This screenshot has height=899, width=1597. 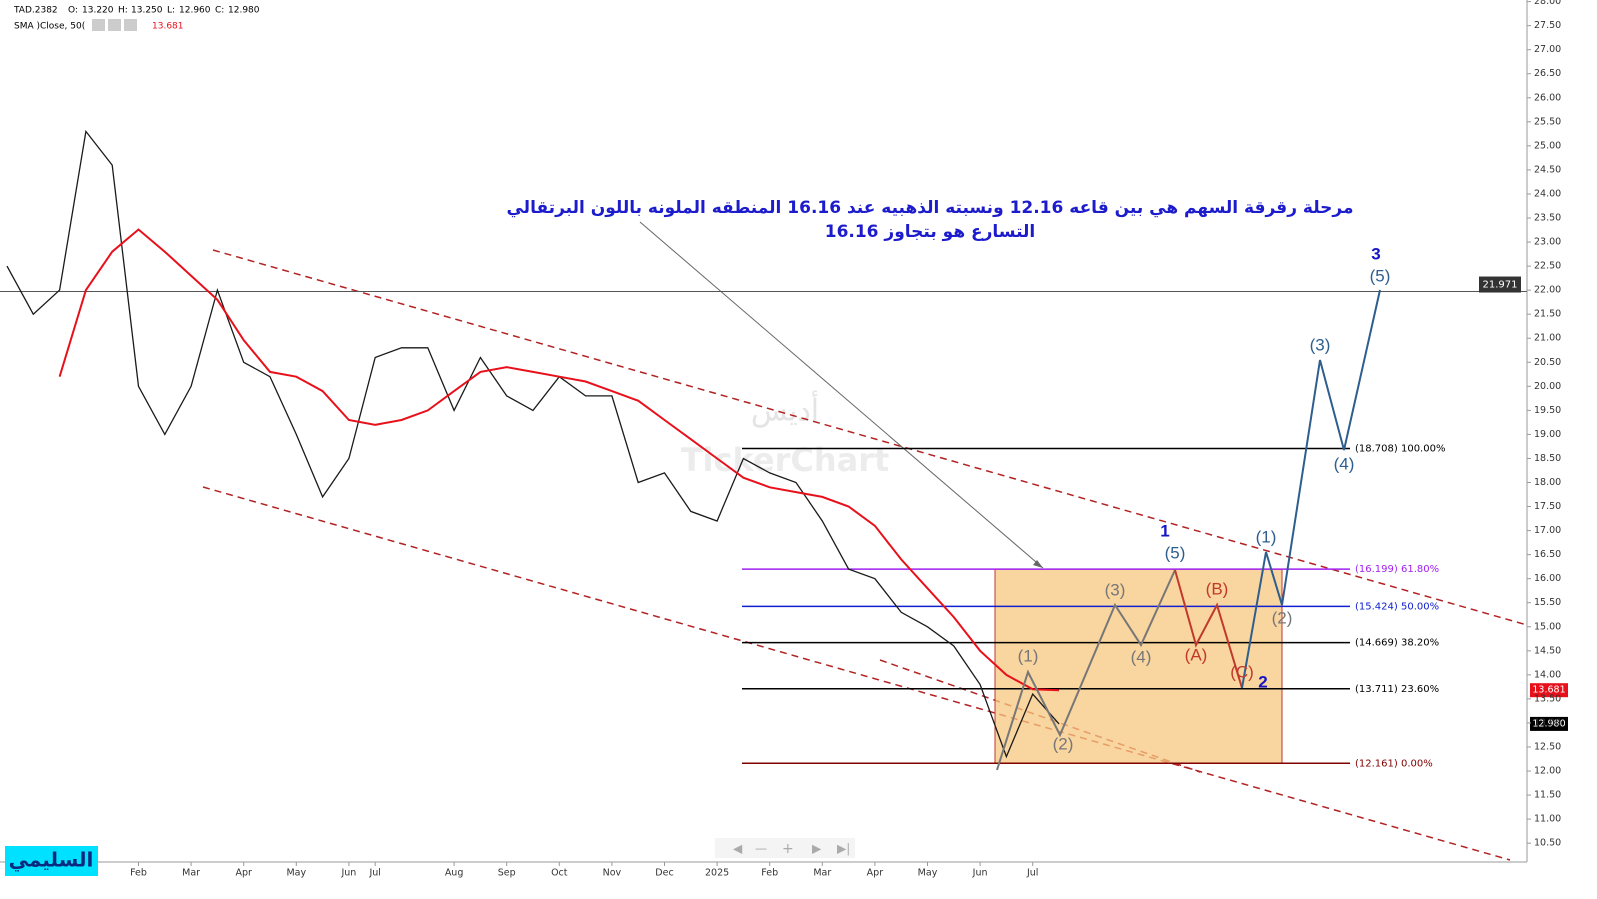 What do you see at coordinates (1397, 643) in the screenshot?
I see `fib-label: (14.669) 38.20%` at bounding box center [1397, 643].